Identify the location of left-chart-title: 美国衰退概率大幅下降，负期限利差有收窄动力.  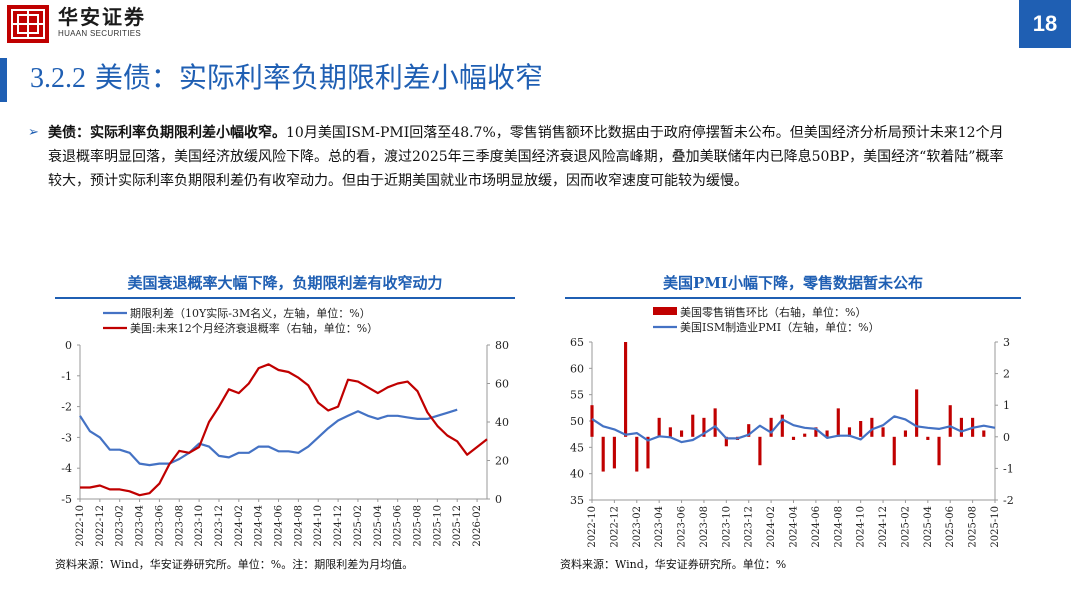
(285, 283).